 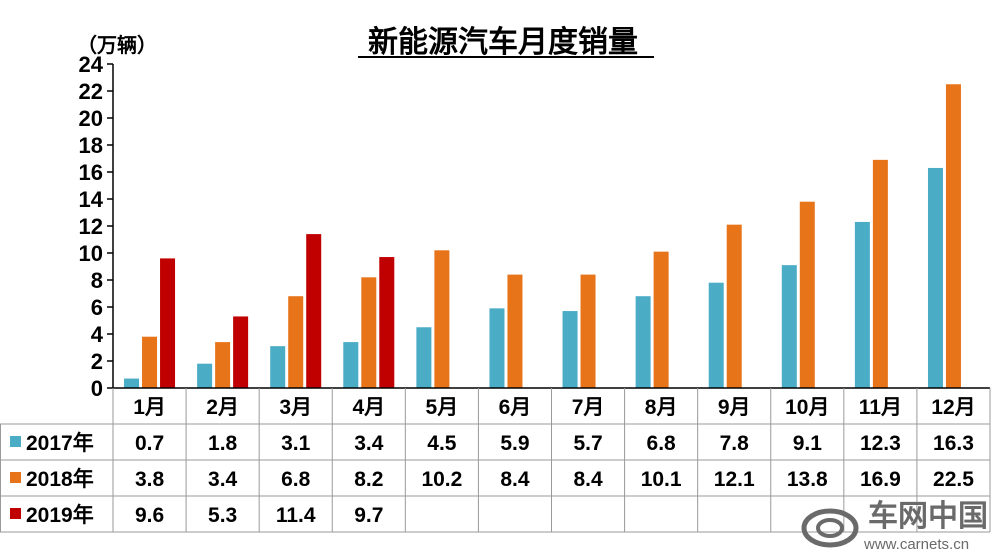 I want to click on data-label: 5.7, so click(x=587, y=443).